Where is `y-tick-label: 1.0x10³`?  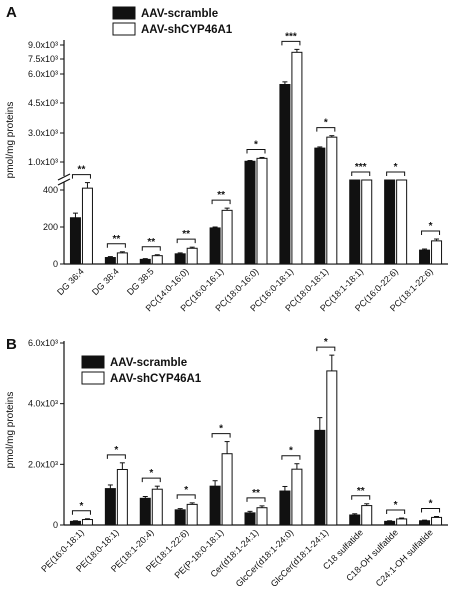 y-tick-label: 1.0x10³ is located at coordinates (43, 162).